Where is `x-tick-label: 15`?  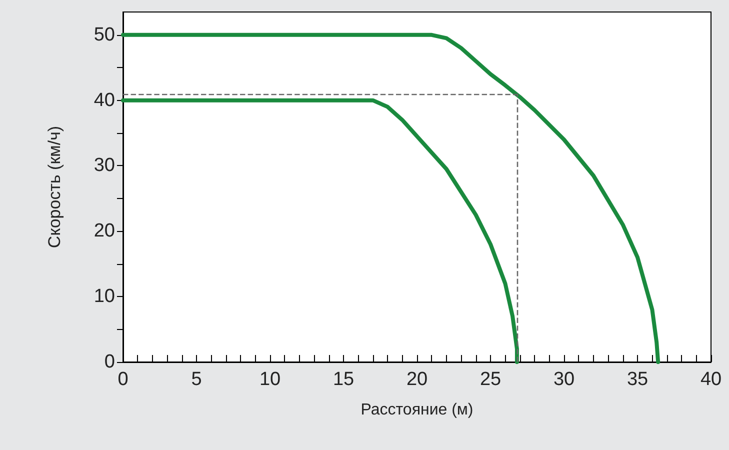 x-tick-label: 15 is located at coordinates (343, 379).